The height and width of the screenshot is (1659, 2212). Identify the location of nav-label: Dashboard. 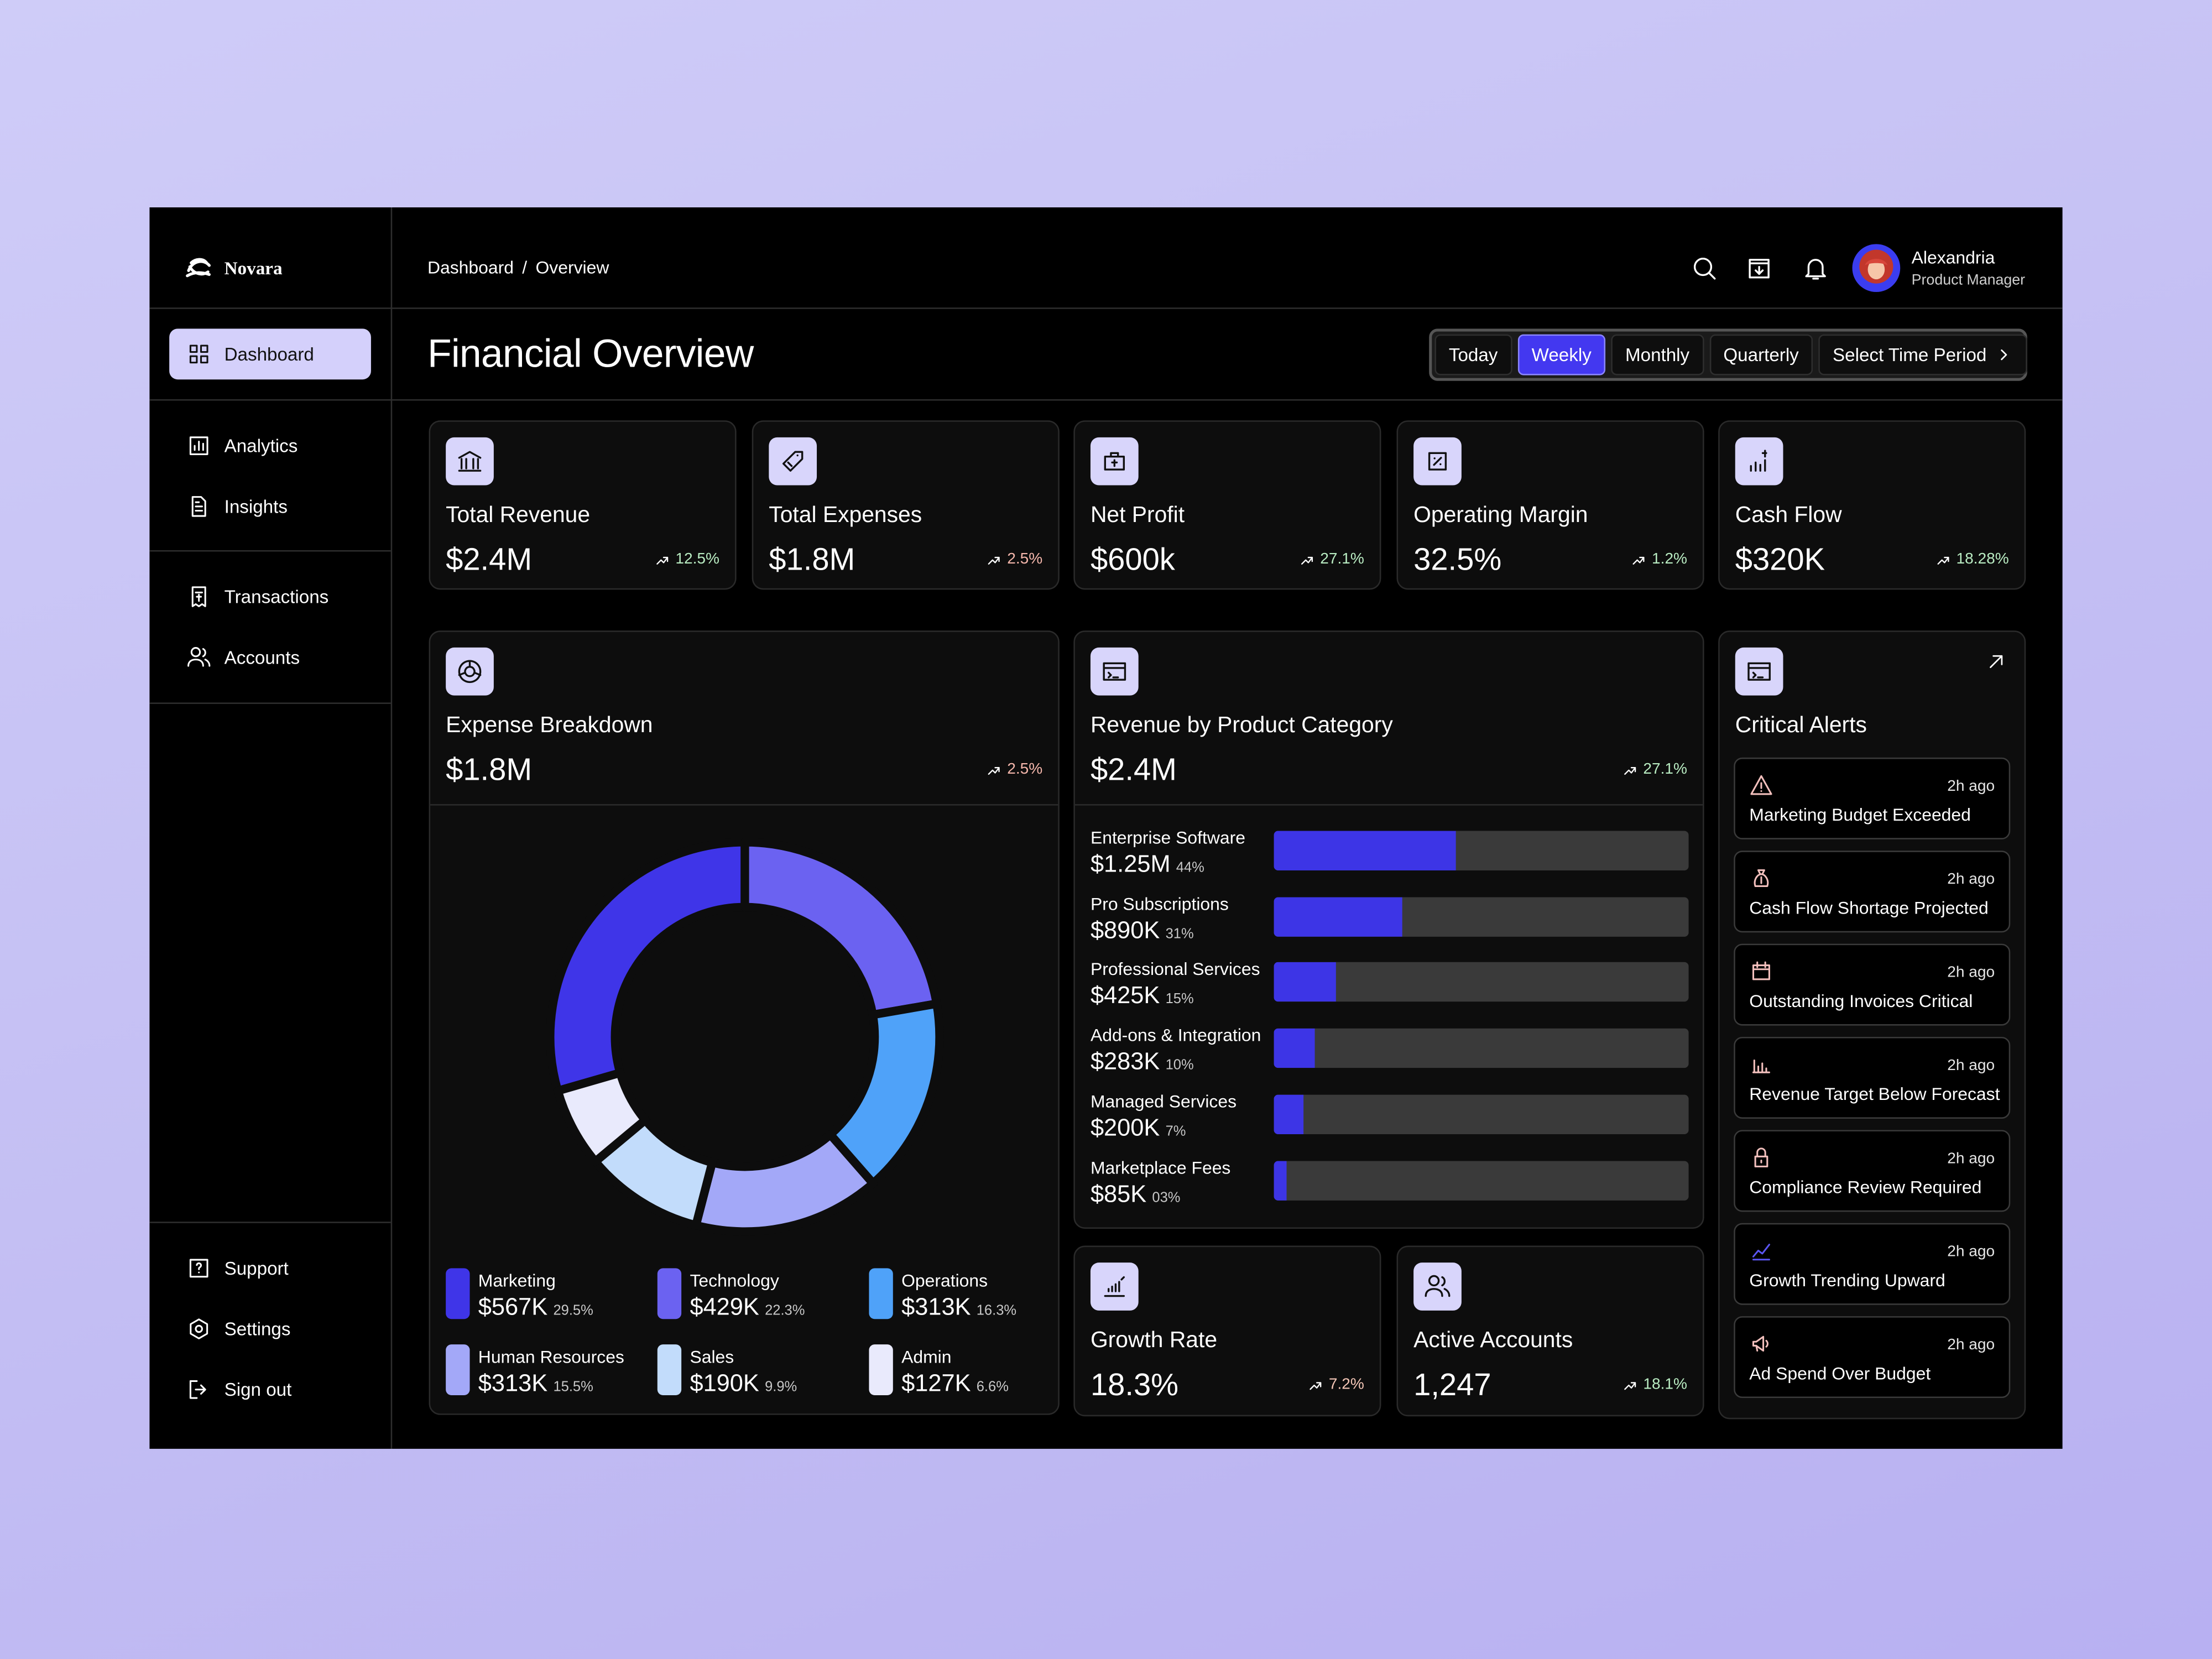
(269, 354).